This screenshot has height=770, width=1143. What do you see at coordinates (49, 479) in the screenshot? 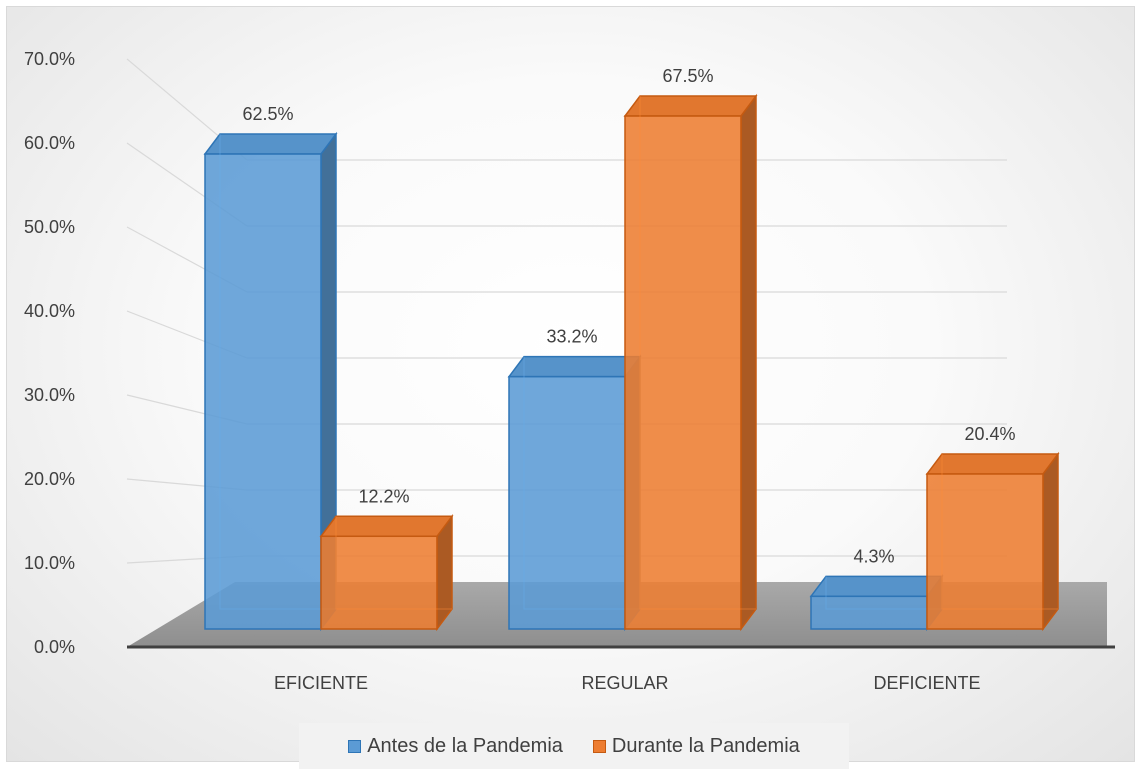
I see `y-tick-label: 20.0%` at bounding box center [49, 479].